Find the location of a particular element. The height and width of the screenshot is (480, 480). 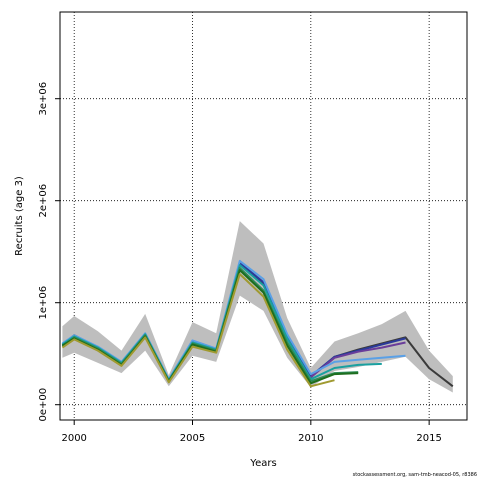

x-tick-label: 2005 is located at coordinates (192, 438).